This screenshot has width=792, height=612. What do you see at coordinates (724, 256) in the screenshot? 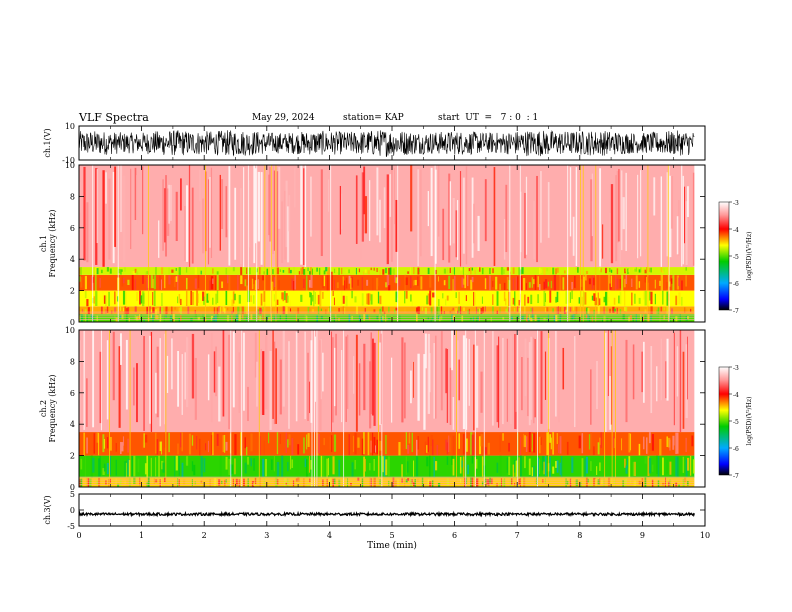
I see `ch1-spectrogram-colorbar` at bounding box center [724, 256].